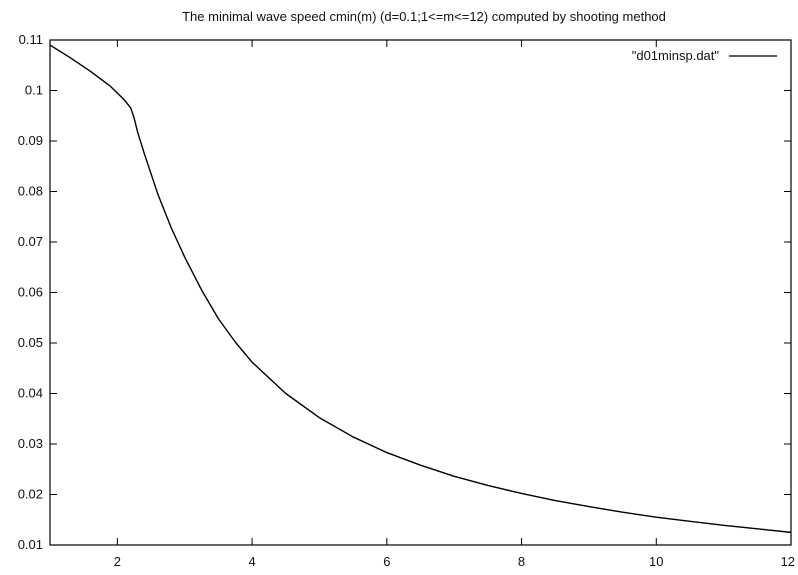  I want to click on y-tick-label: 0.07, so click(30, 241).